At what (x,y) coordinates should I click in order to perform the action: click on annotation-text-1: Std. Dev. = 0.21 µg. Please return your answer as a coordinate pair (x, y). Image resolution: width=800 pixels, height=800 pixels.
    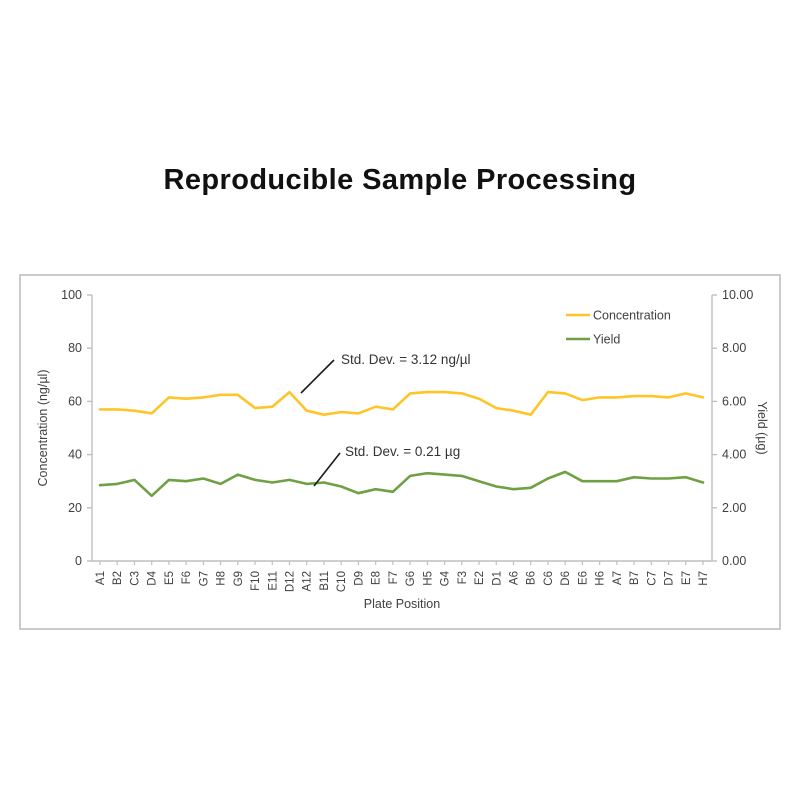
    Looking at the image, I should click on (402, 451).